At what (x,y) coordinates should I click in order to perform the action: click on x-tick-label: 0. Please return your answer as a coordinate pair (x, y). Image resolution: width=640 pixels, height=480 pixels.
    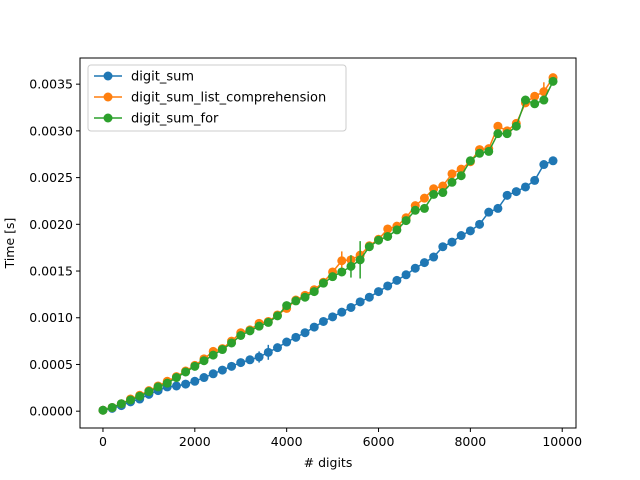
    Looking at the image, I should click on (103, 441).